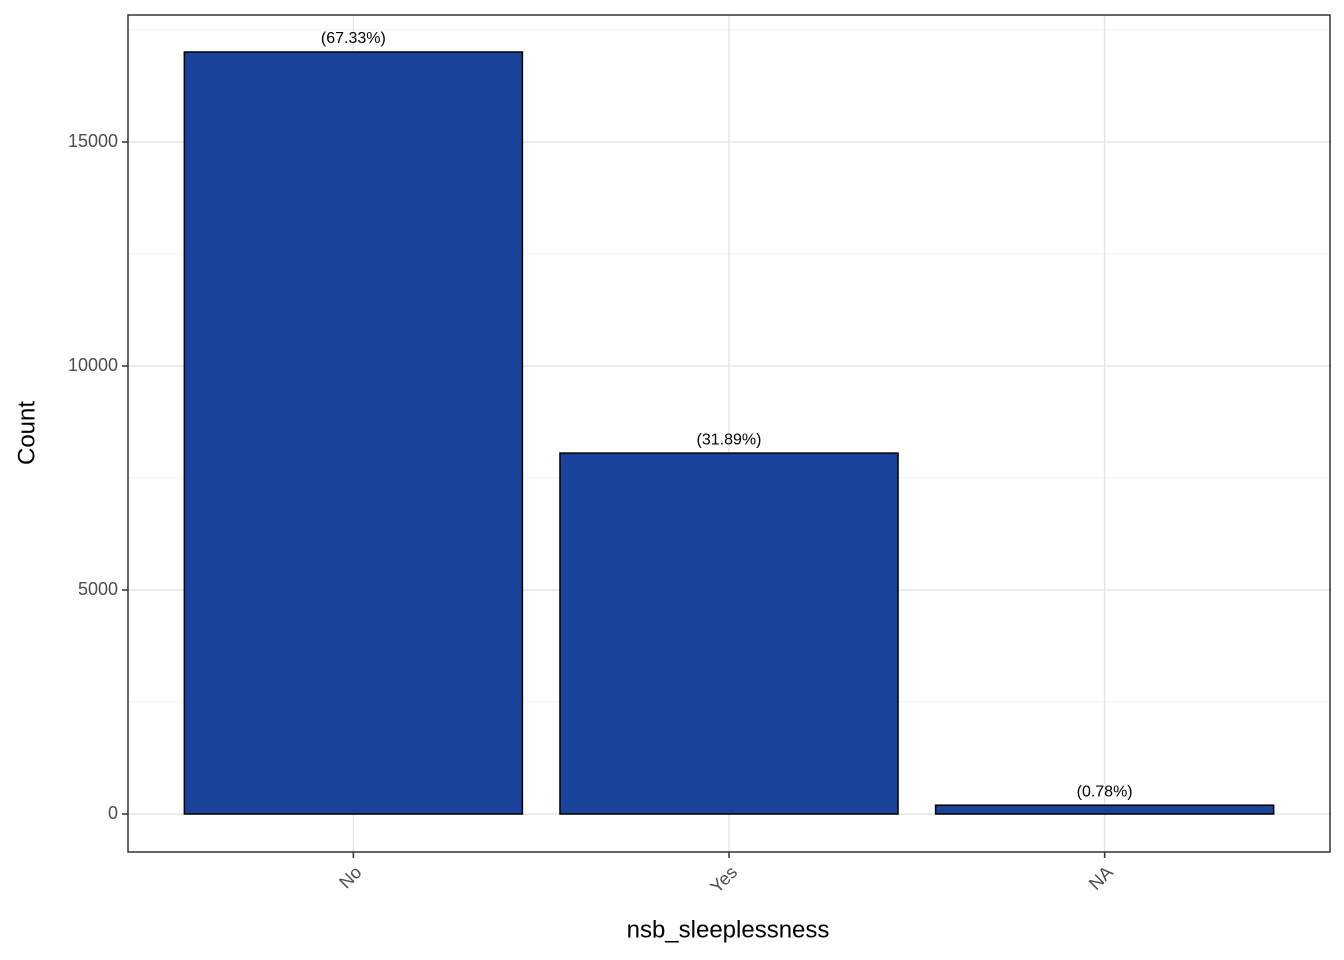 This screenshot has height=960, width=1344. I want to click on bar-label: (67.33%), so click(353, 38).